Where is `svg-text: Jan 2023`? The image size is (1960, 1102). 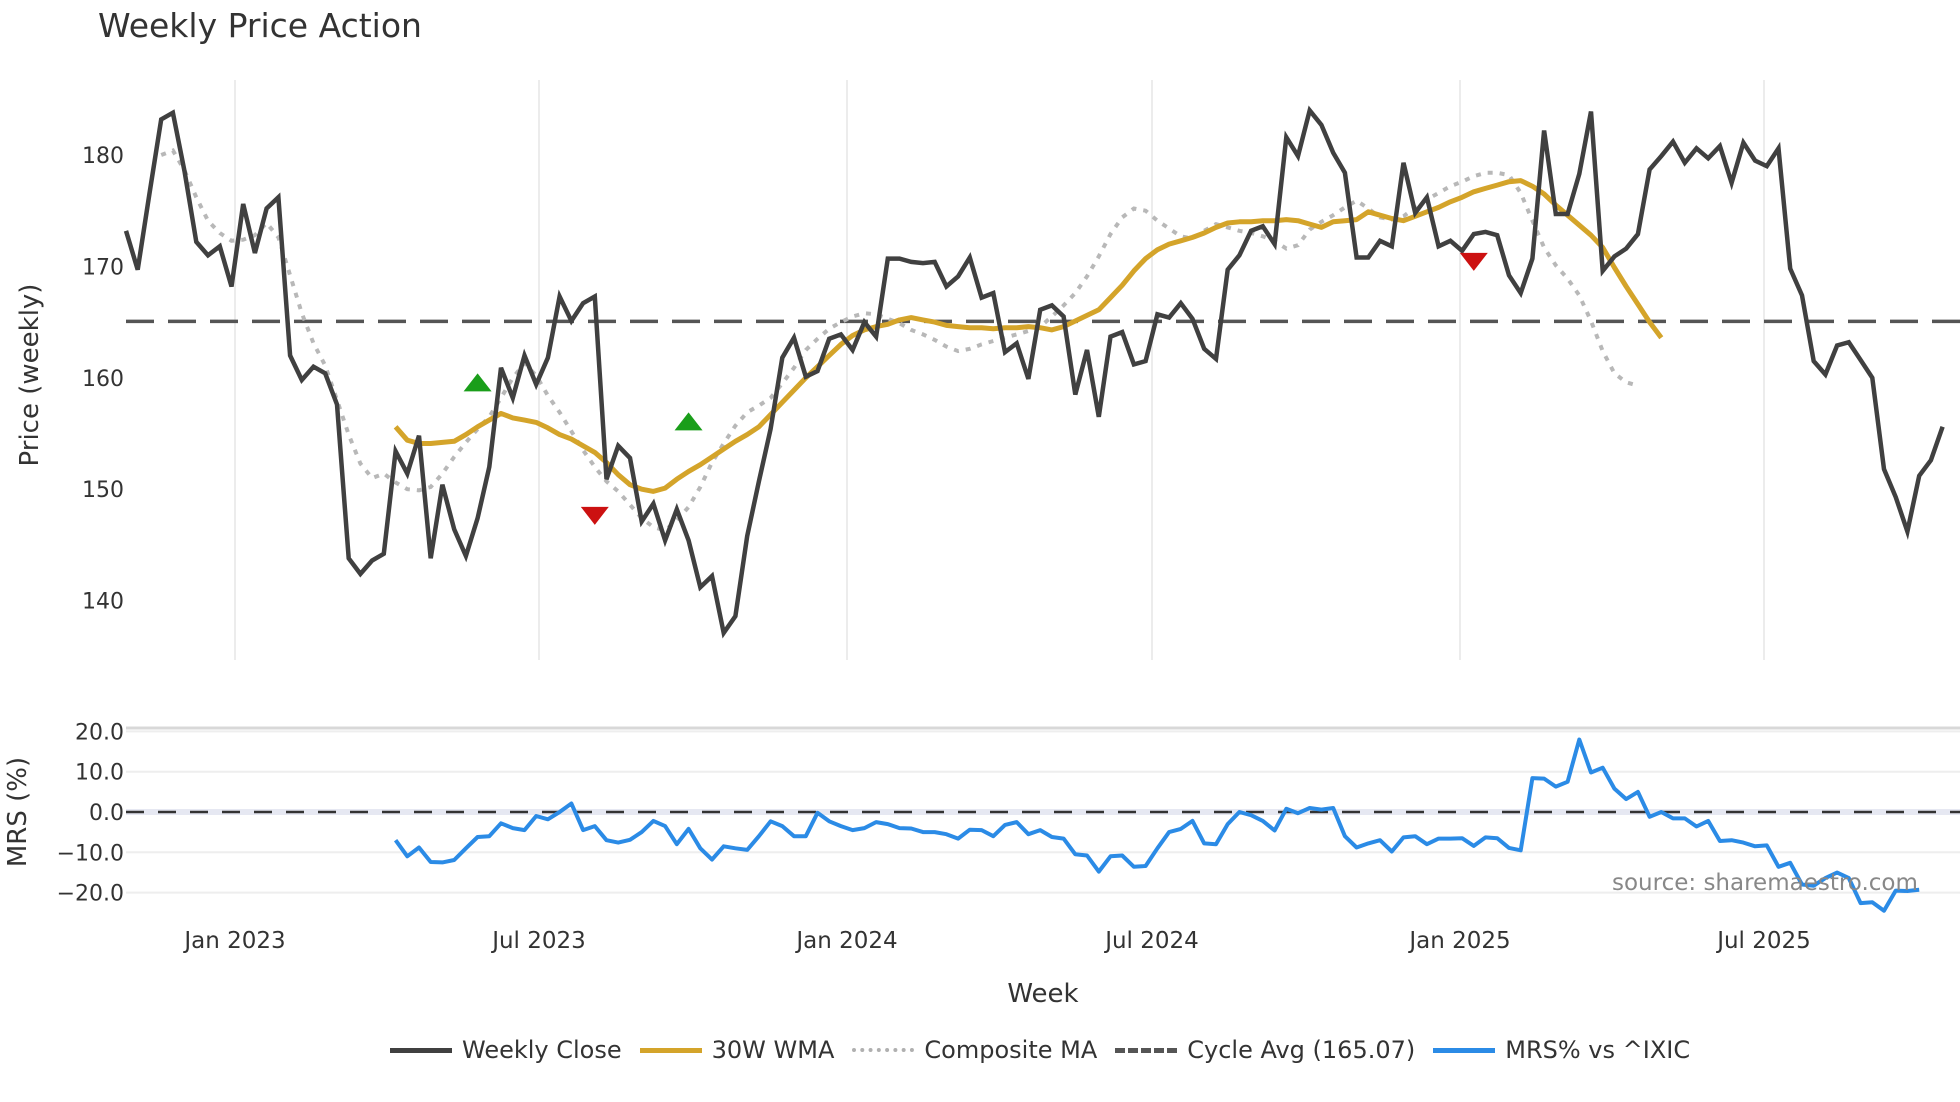
svg-text: Jan 2023 is located at coordinates (233, 941).